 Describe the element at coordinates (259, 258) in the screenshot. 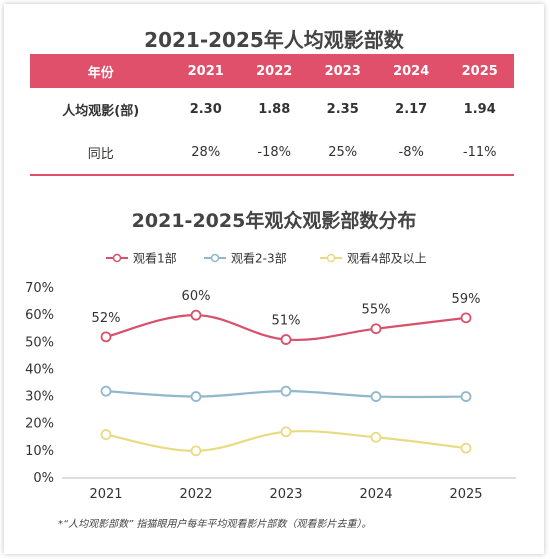

I see `legend-label: 观看2-3部` at that location.